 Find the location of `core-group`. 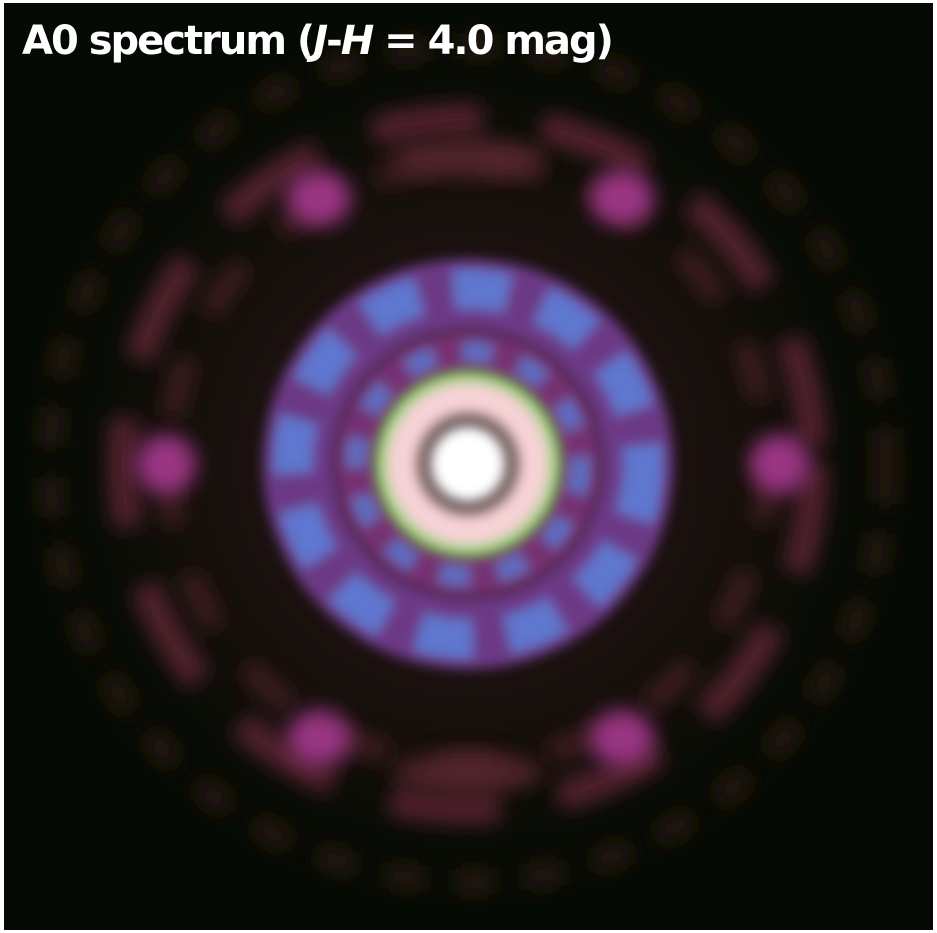

core-group is located at coordinates (468, 464).